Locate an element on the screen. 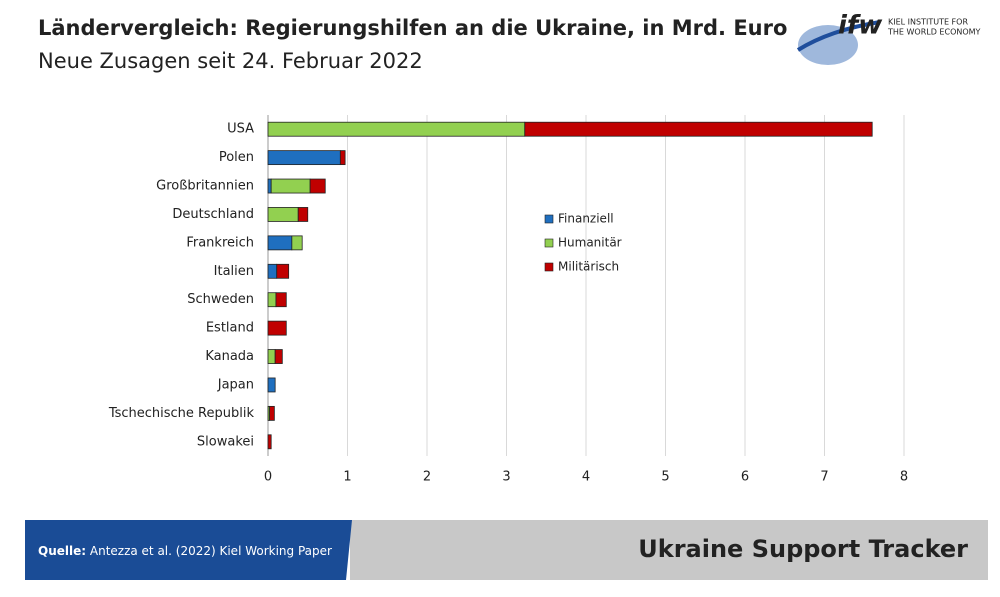 The image size is (1000, 597). x-tick-label: 4 is located at coordinates (586, 477).